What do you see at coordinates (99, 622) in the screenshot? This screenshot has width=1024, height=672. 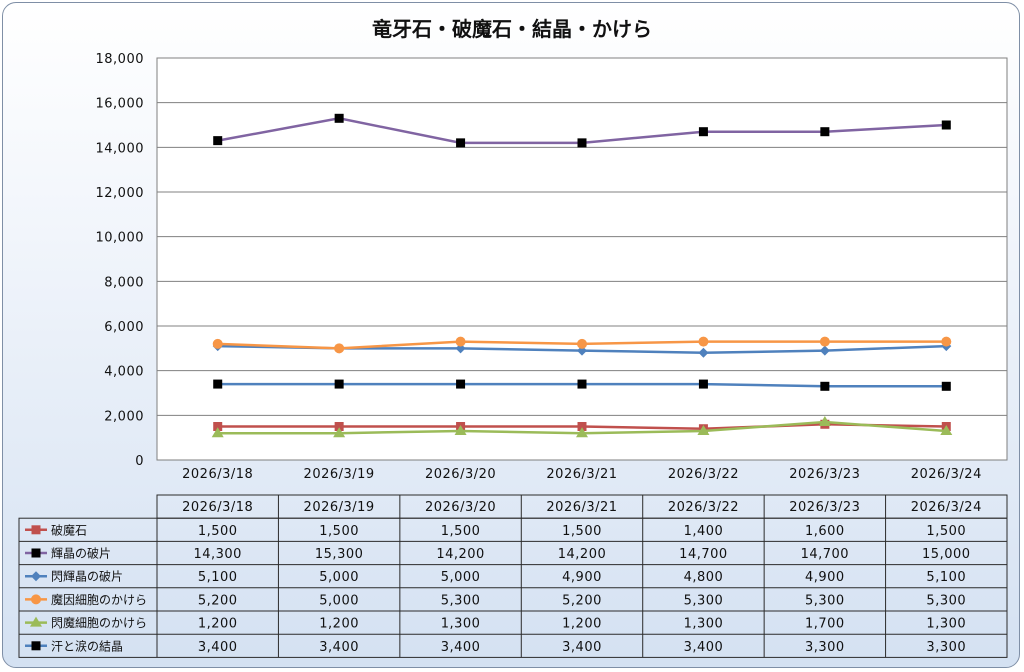 I see `legend-label: 閃魔細胞のかけら` at bounding box center [99, 622].